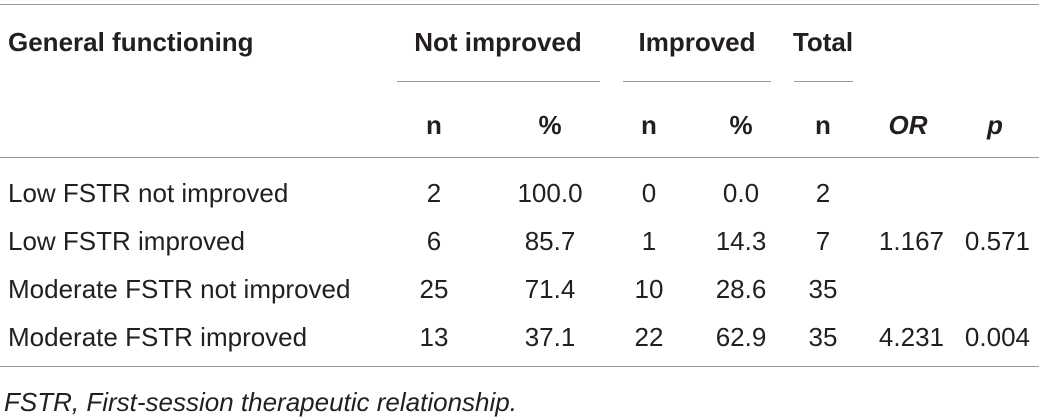 This screenshot has width=1039, height=420. I want to click on cell-not-improved-n: 13, so click(434, 337).